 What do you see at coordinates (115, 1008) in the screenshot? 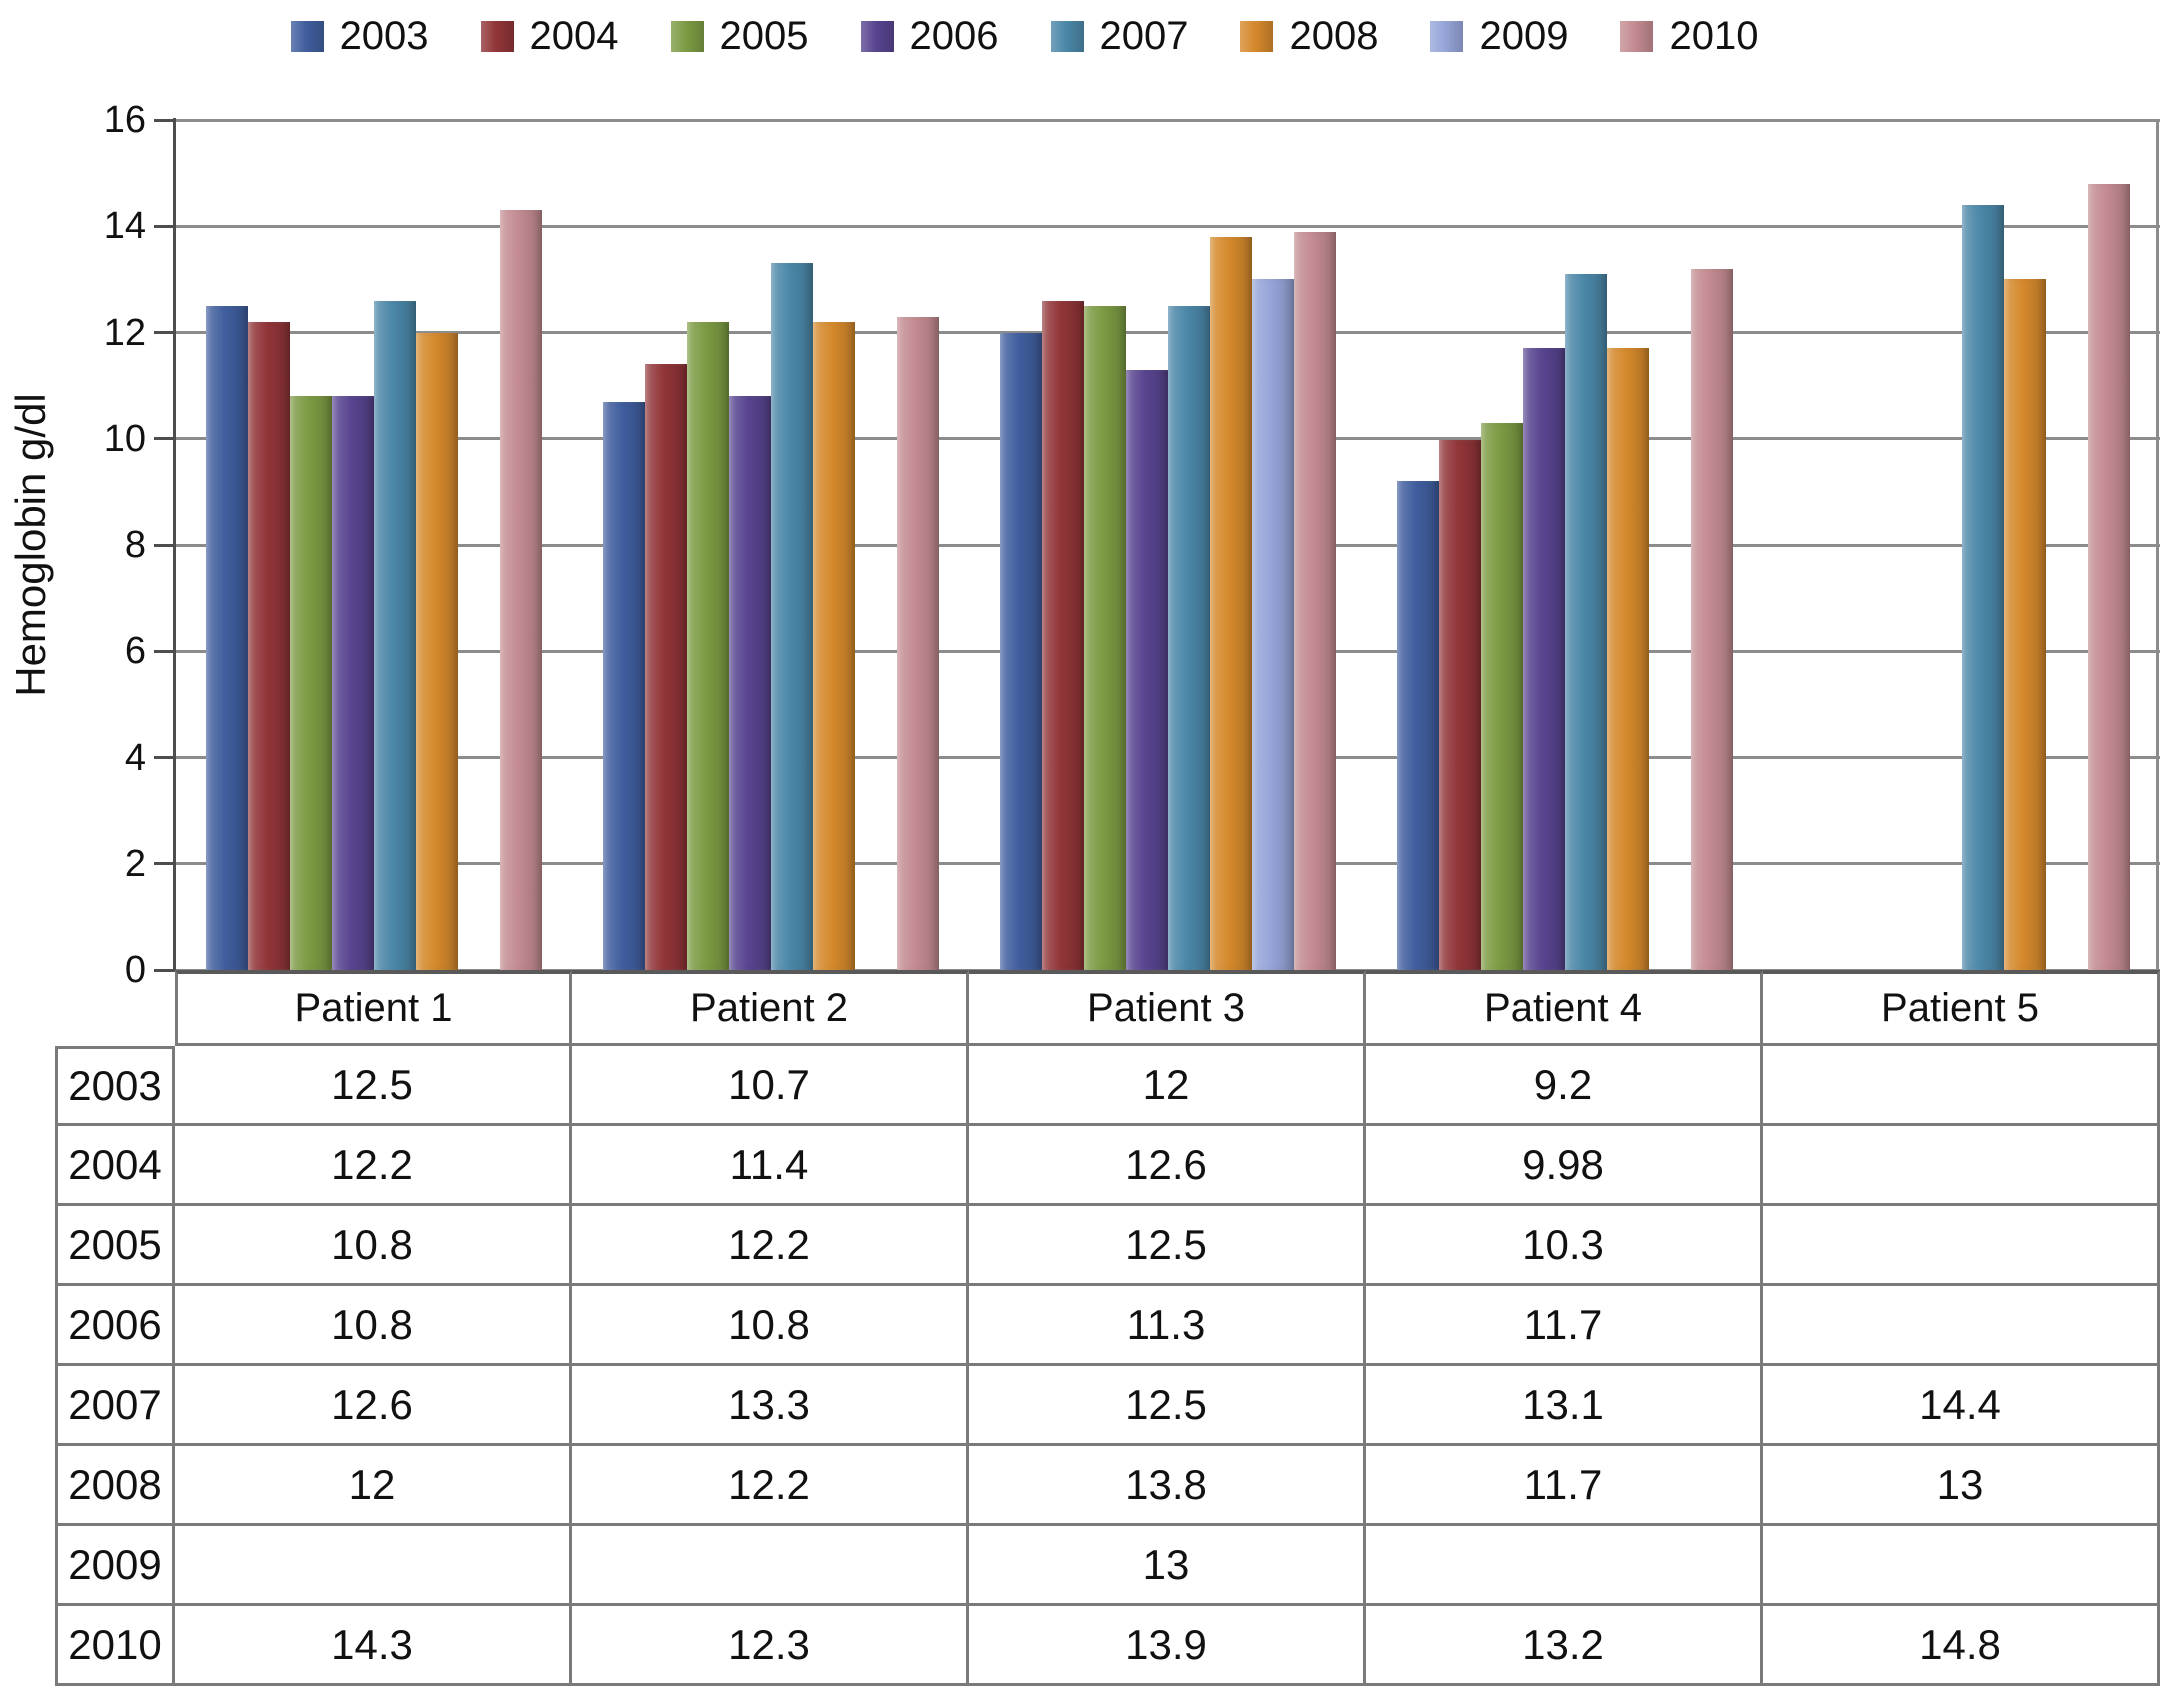
I see `table-corner-cell` at bounding box center [115, 1008].